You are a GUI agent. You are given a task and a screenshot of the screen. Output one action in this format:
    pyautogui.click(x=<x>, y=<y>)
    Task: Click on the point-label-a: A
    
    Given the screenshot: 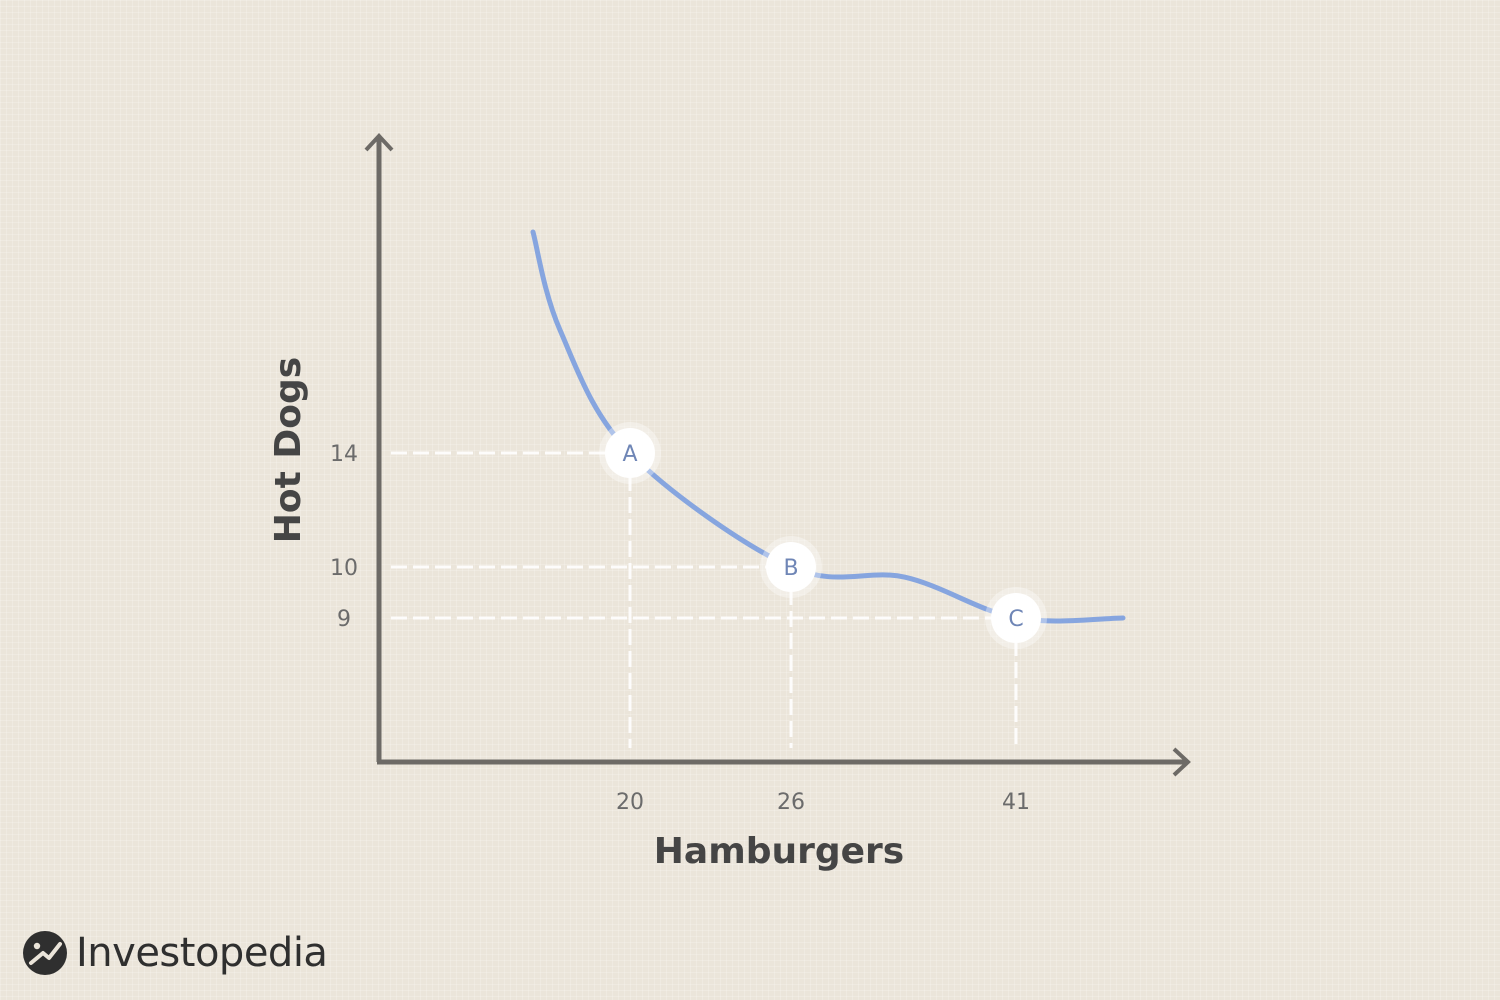 What is the action you would take?
    pyautogui.click(x=629, y=454)
    